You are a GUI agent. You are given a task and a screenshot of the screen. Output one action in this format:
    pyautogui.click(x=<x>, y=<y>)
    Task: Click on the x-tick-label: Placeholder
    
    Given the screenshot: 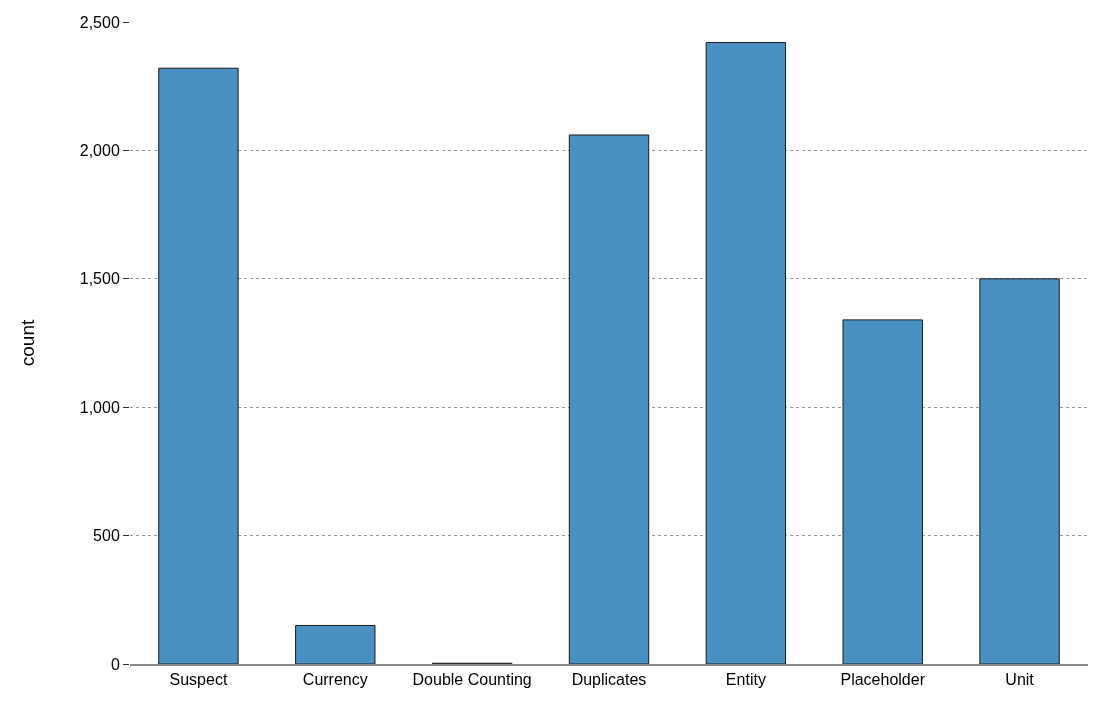 What is the action you would take?
    pyautogui.click(x=883, y=679)
    